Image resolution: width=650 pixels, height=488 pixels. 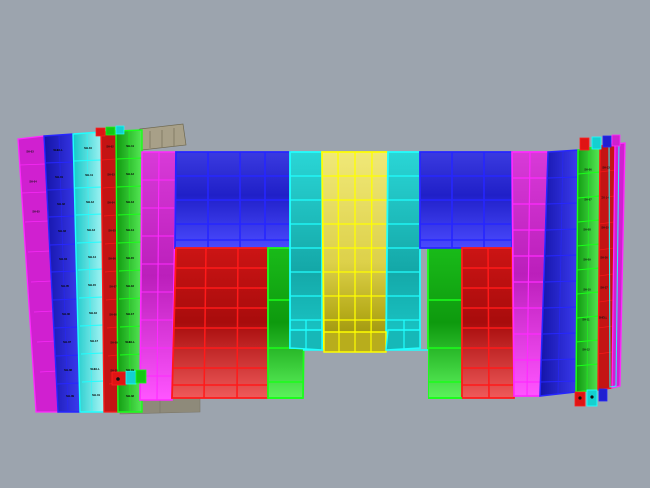 I want to click on band-blue-front-right-top, so click(x=466, y=200).